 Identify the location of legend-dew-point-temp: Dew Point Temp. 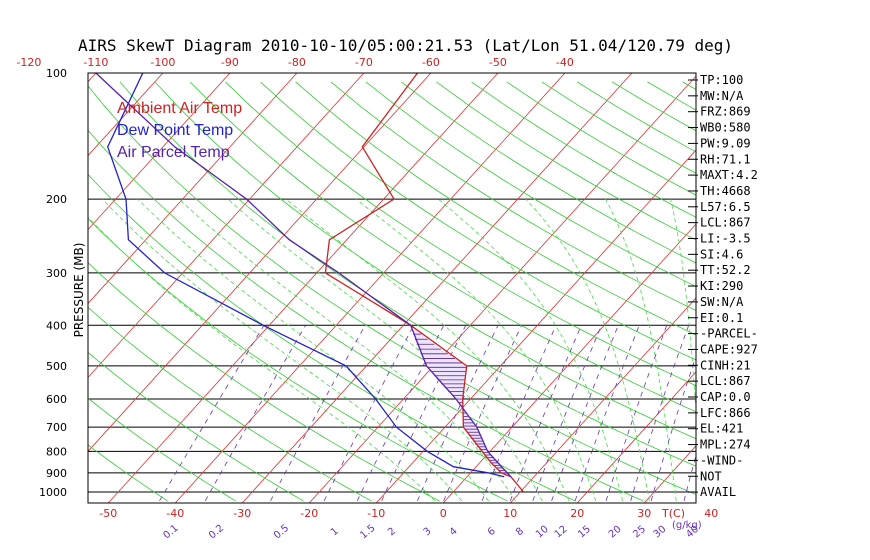
(175, 130).